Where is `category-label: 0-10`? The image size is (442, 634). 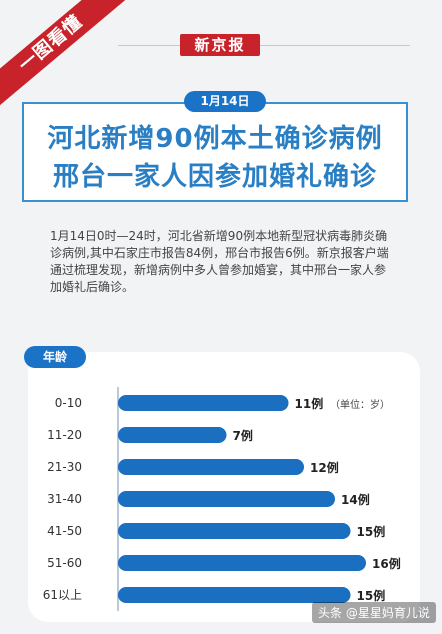
category-label: 0-10 is located at coordinates (68, 403).